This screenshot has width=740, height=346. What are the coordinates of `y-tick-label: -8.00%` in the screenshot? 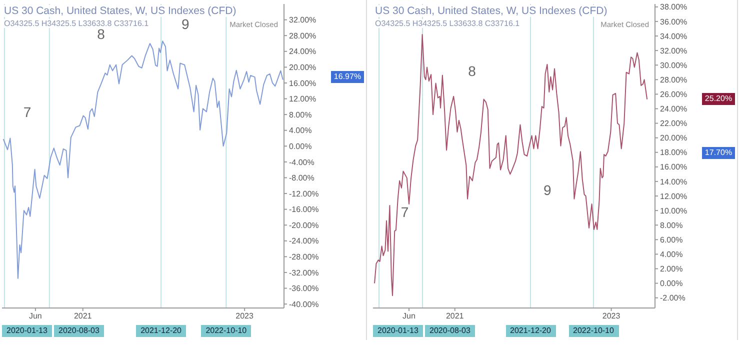 It's located at (301, 178).